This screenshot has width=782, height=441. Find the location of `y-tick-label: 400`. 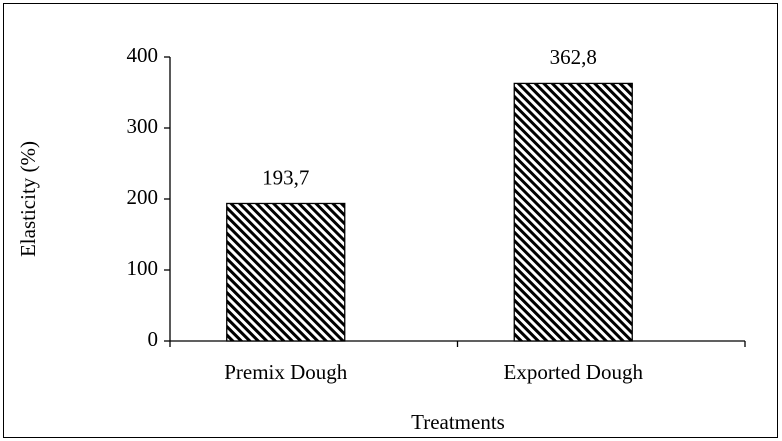

y-tick-label: 400 is located at coordinates (143, 55).